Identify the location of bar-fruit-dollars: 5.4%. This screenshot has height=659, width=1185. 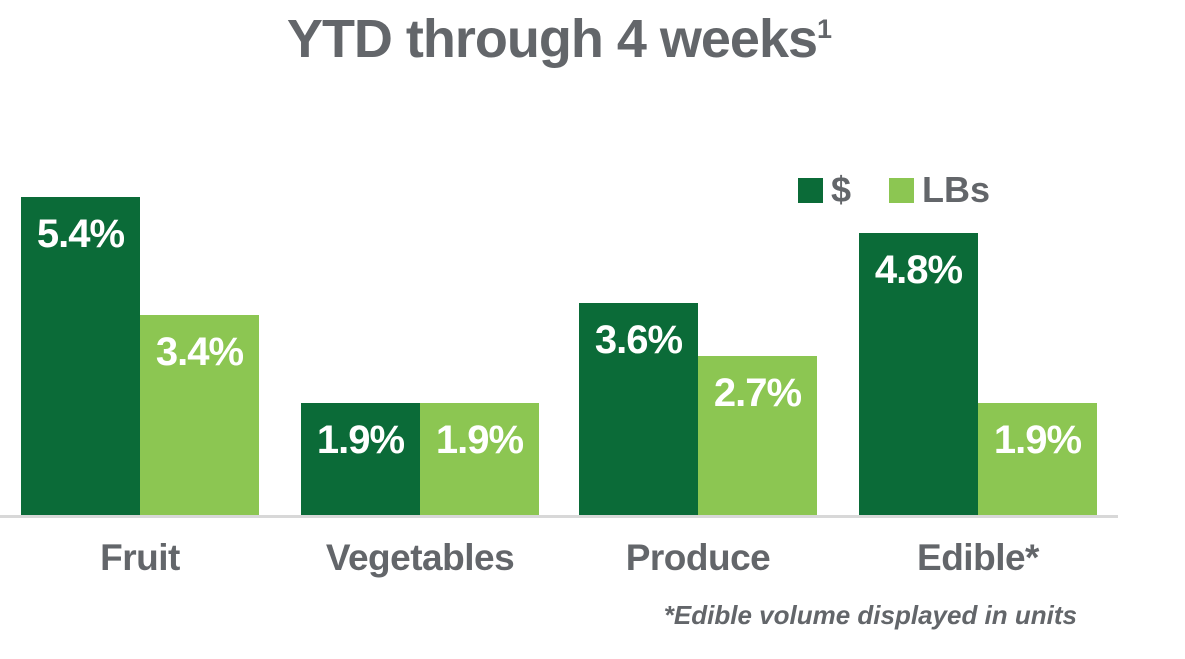
(80, 356).